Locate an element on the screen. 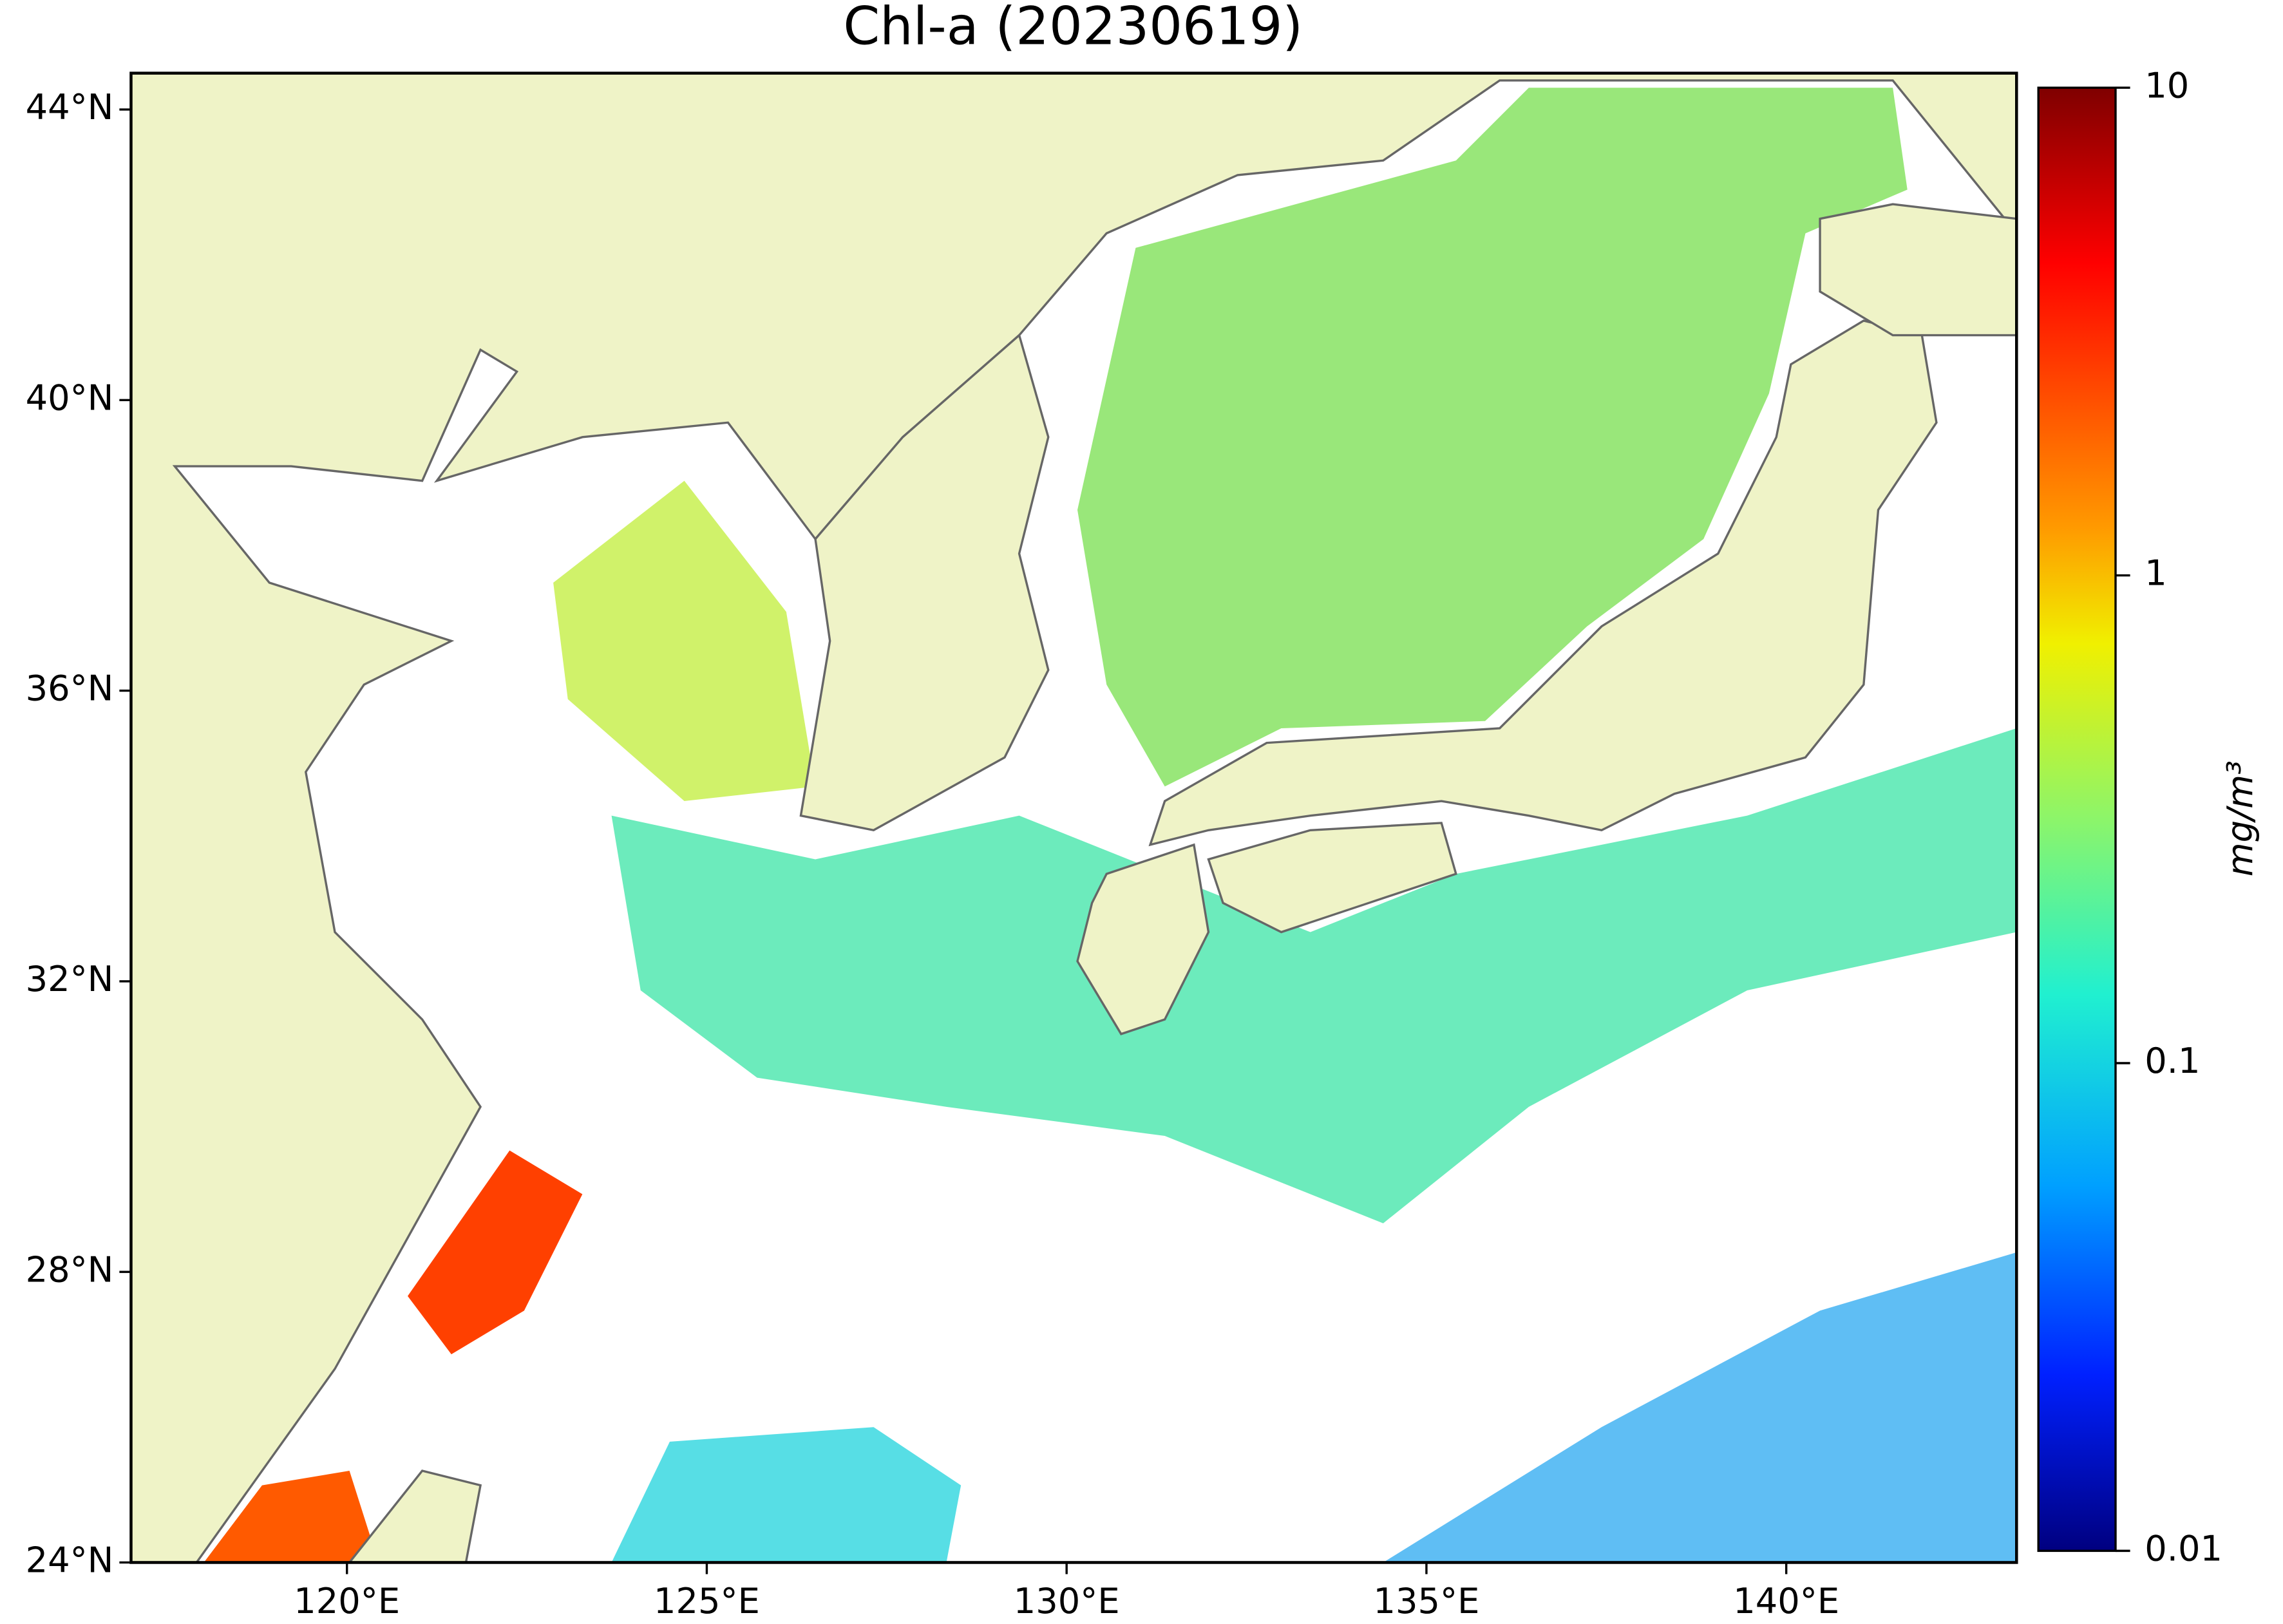  chl-china-coast is located at coordinates (495, 1253).